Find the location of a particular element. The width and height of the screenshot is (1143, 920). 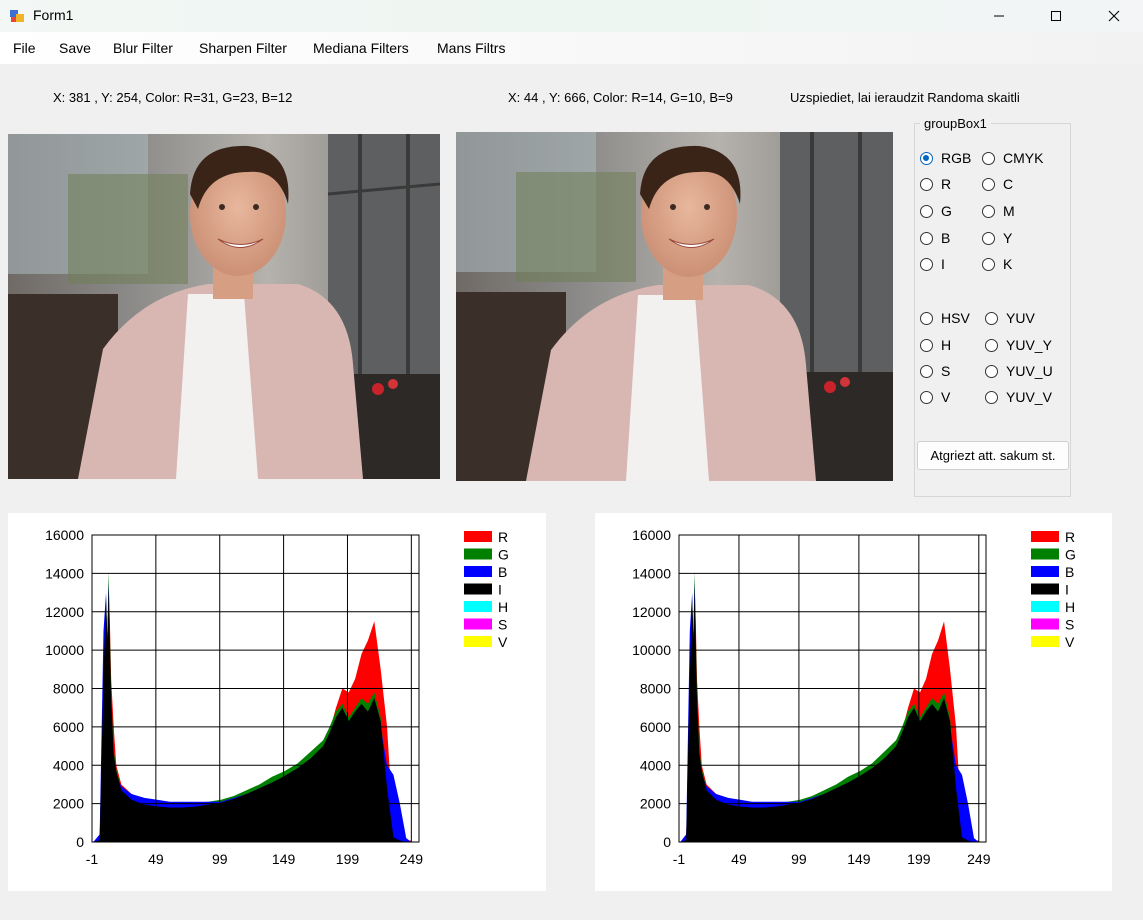

title-bar: Form1 is located at coordinates (571, 16).